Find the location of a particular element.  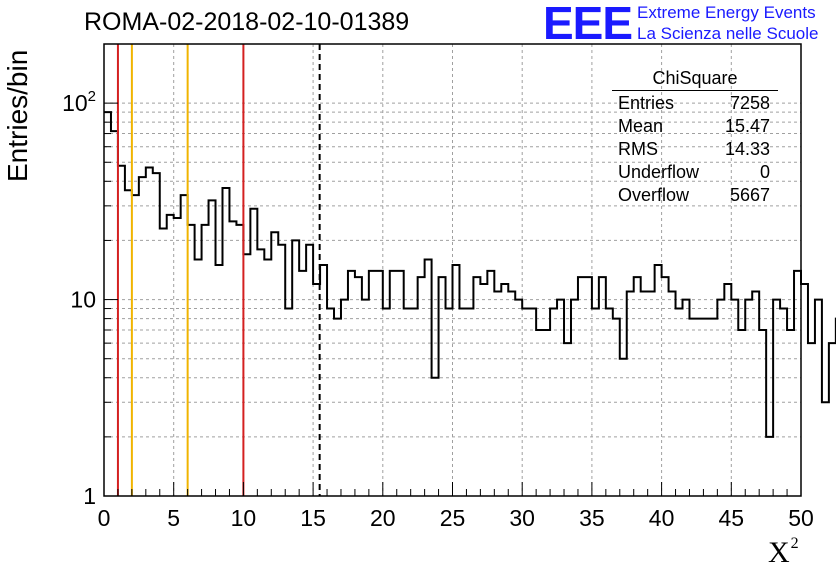

x-tick-label: 15 is located at coordinates (313, 518).